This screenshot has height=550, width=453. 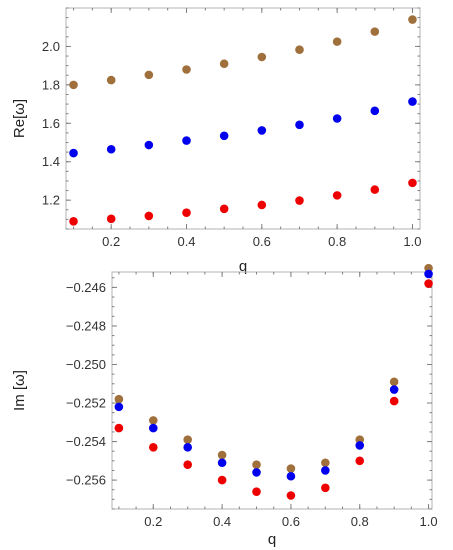 I want to click on re-y-tick-label: 1.6, so click(x=51, y=123).